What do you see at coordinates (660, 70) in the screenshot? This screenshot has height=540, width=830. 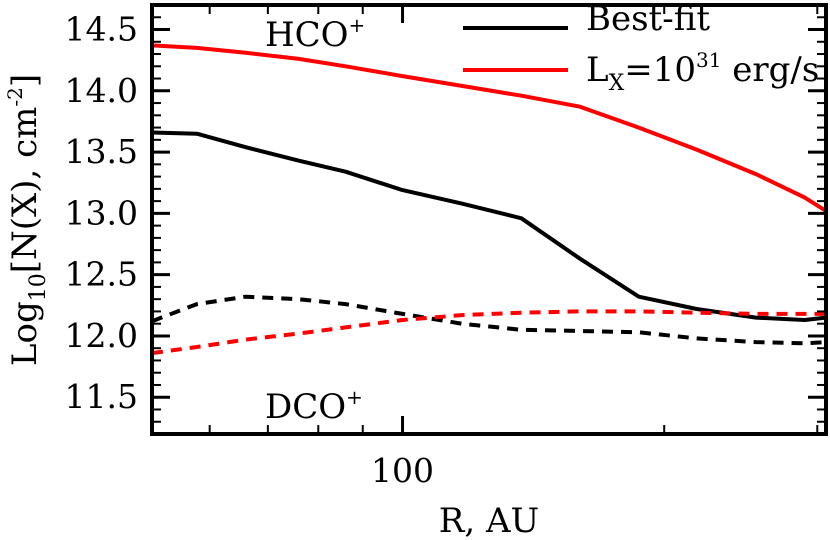 I see `legend-lx-mid: =10` at bounding box center [660, 70].